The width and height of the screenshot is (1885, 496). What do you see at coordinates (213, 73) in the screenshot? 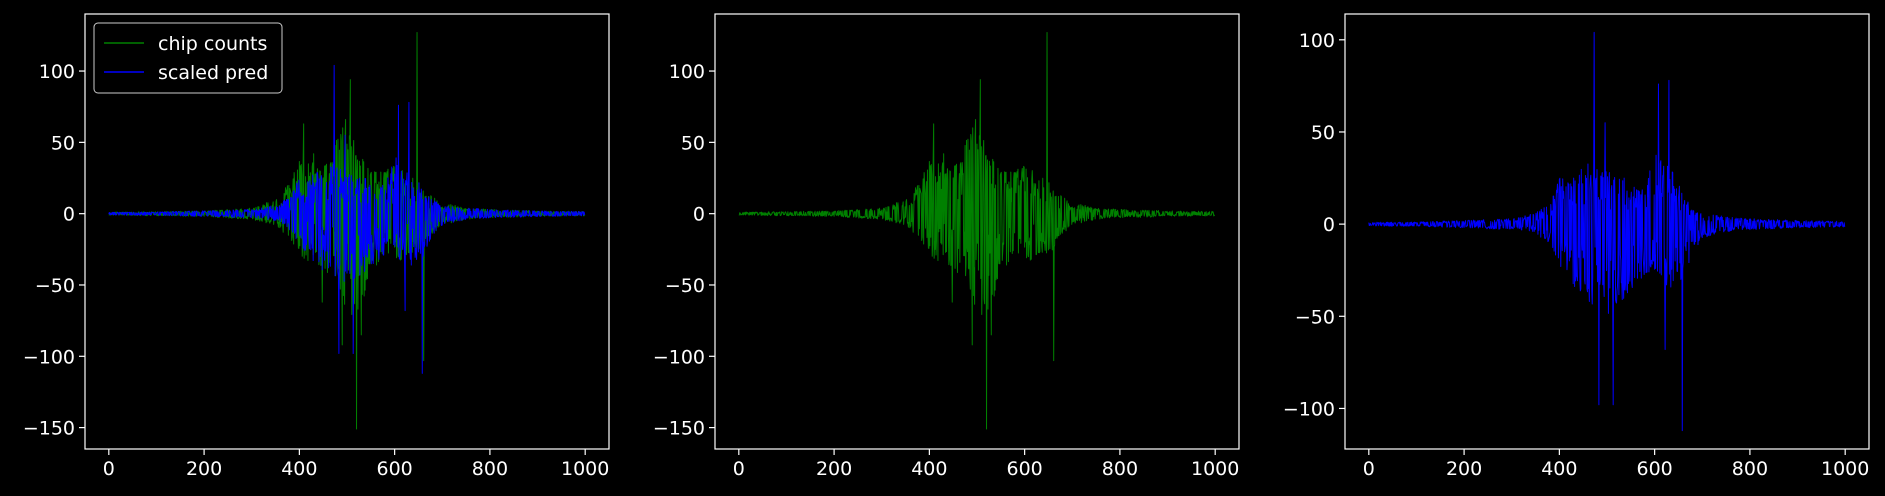
I see `legend-label: scaled pred` at bounding box center [213, 73].